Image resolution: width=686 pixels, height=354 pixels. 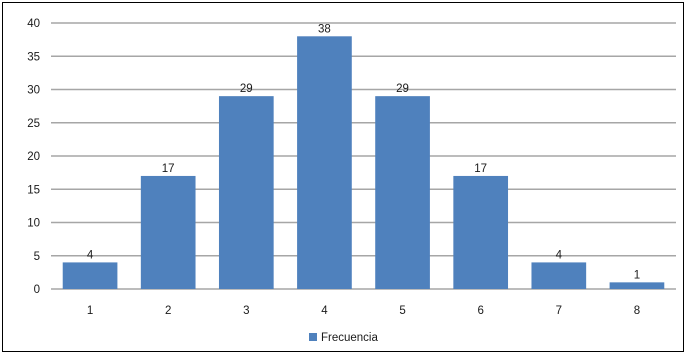 I want to click on x-tick-label: 5, so click(x=402, y=311).